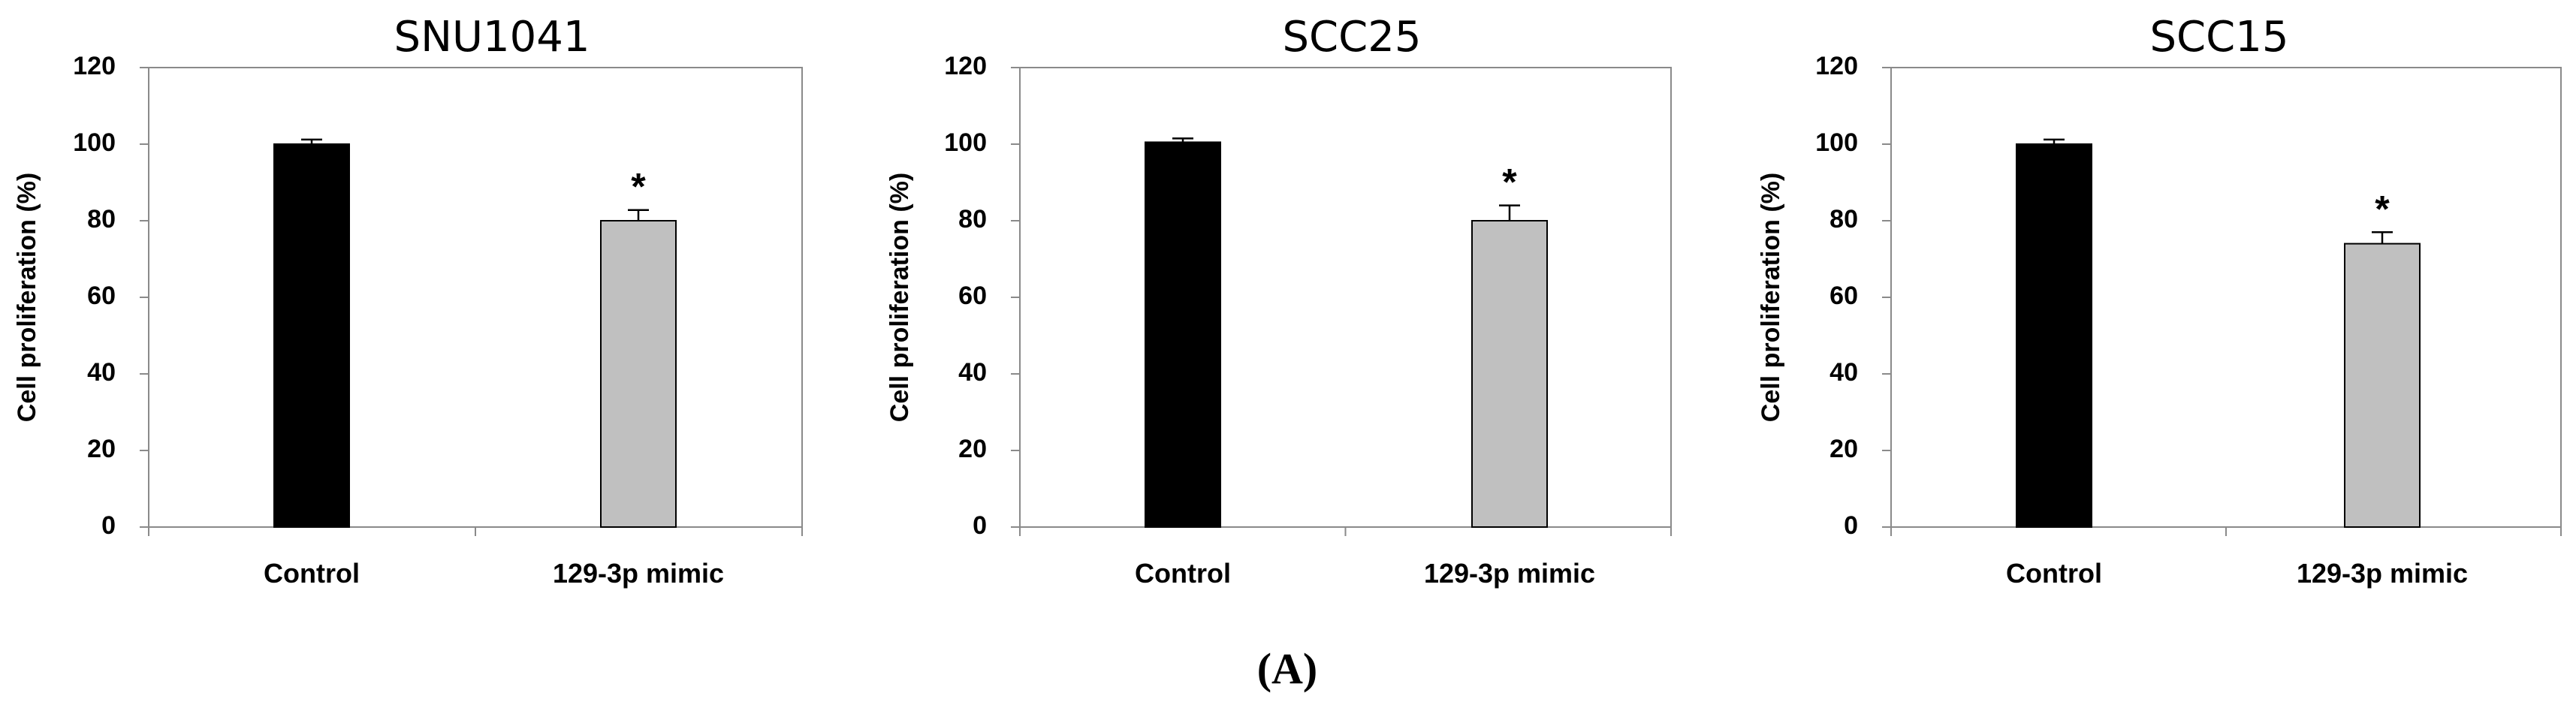 The height and width of the screenshot is (714, 2576). Describe the element at coordinates (492, 37) in the screenshot. I see `chart-title: SNU1041` at that location.